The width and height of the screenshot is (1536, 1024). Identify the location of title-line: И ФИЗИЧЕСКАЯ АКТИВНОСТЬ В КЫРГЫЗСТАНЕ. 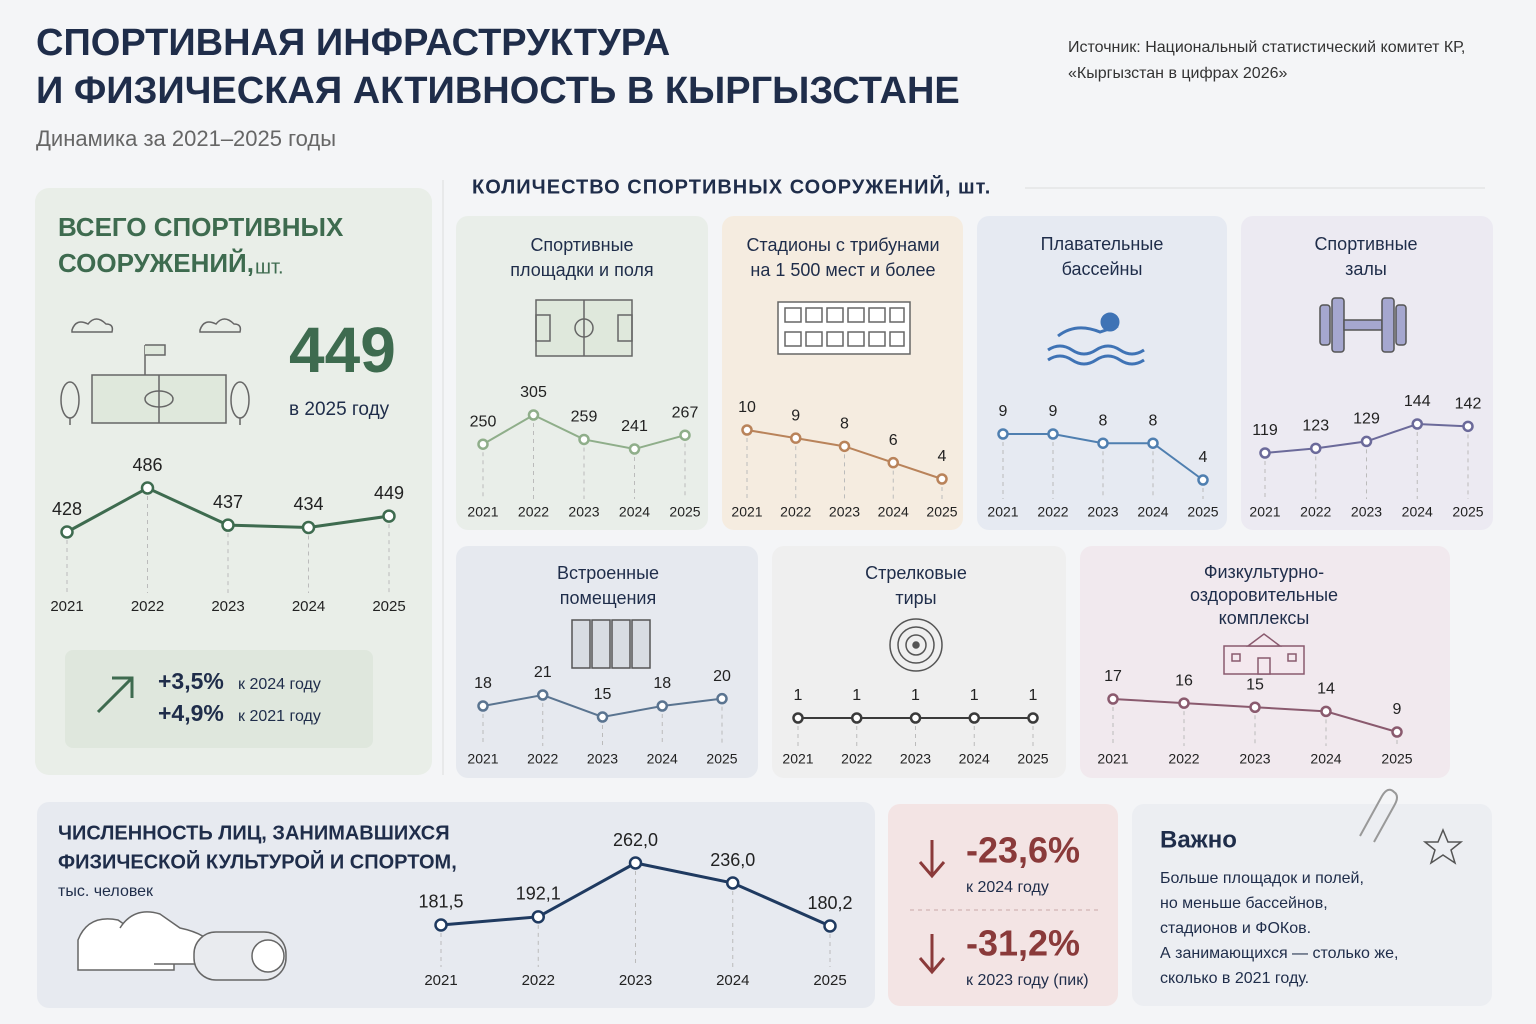
(498, 91).